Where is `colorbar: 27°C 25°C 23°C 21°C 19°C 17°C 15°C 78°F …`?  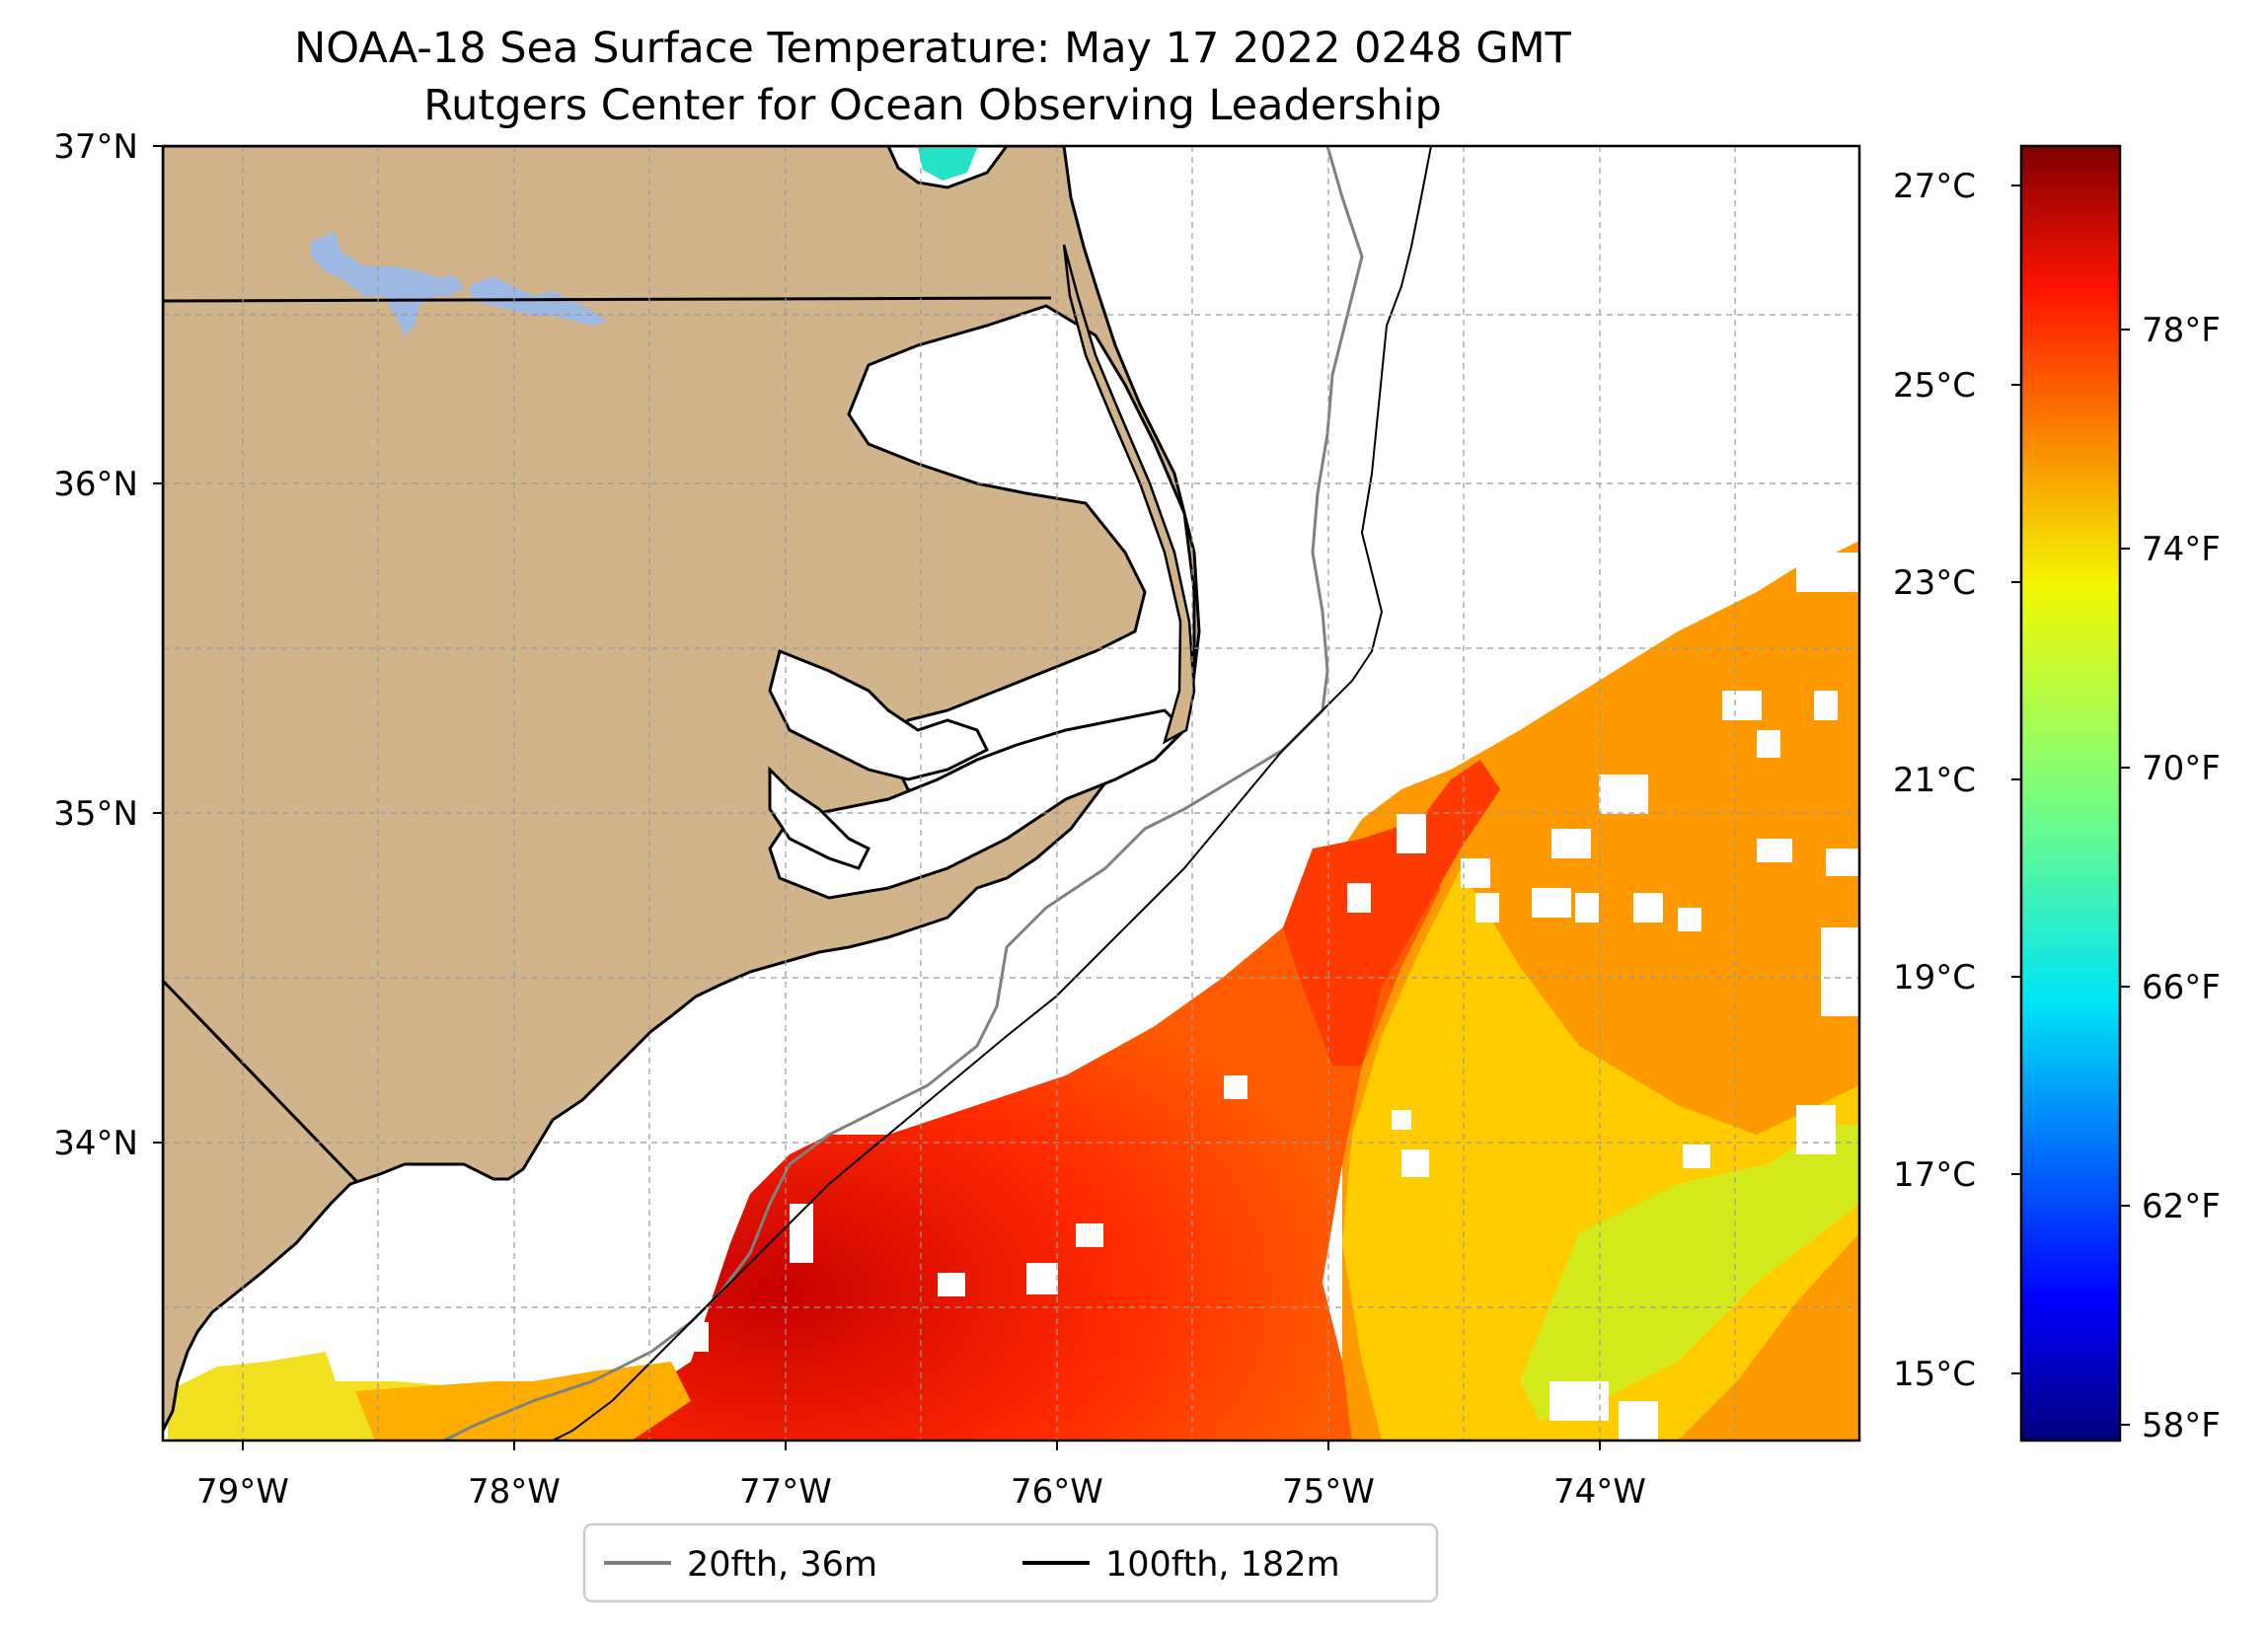
colorbar: 27°C 25°C 23°C 21°C 19°C 17°C 15°C 78°F … is located at coordinates (2057, 794).